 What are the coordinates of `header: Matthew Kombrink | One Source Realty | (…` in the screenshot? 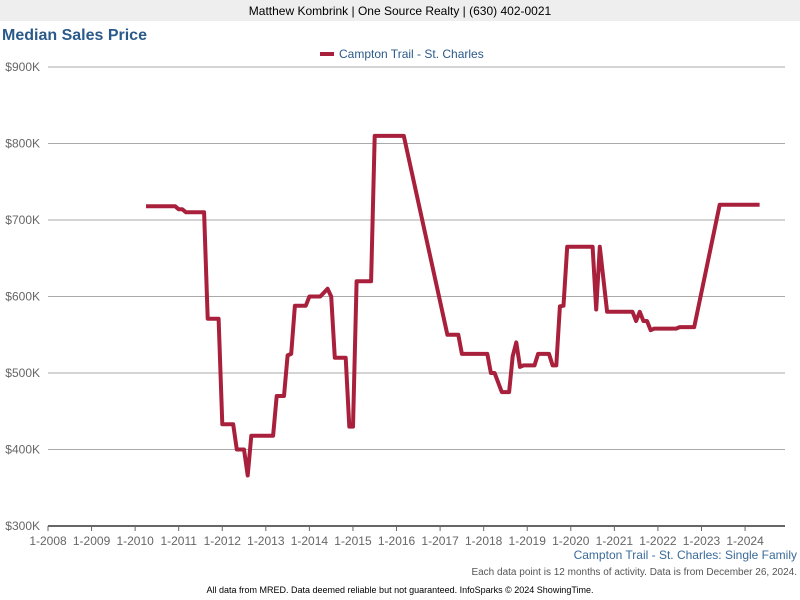 It's located at (400, 11).